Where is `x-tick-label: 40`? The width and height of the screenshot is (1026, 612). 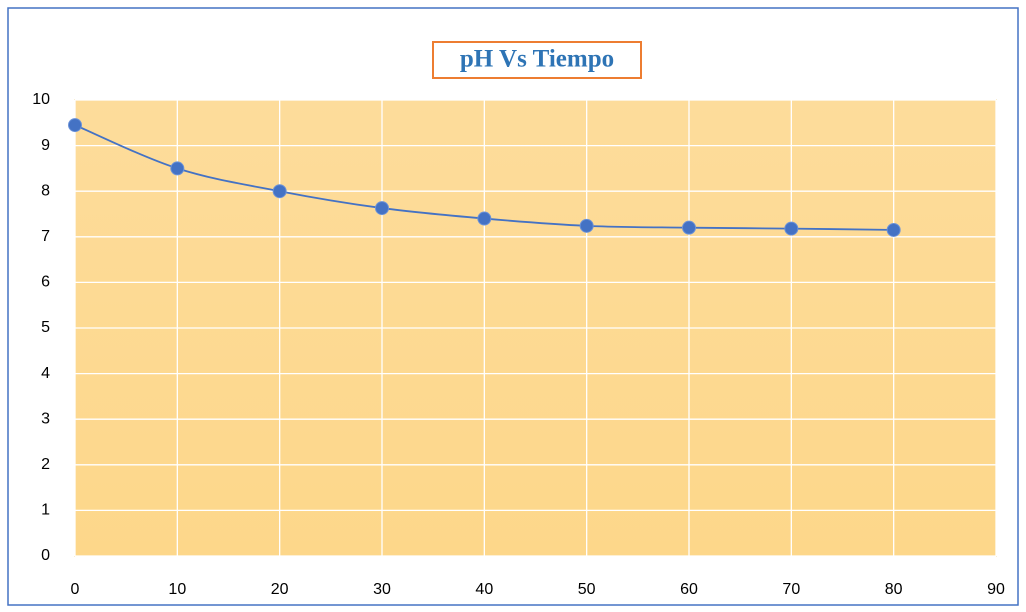
x-tick-label: 40 is located at coordinates (484, 589).